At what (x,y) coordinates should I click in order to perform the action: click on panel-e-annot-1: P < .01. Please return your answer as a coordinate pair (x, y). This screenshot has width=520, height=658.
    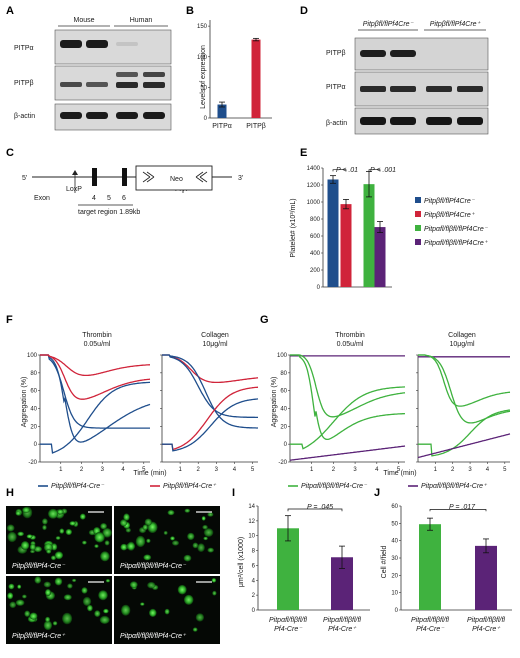
    Looking at the image, I should click on (347, 170).